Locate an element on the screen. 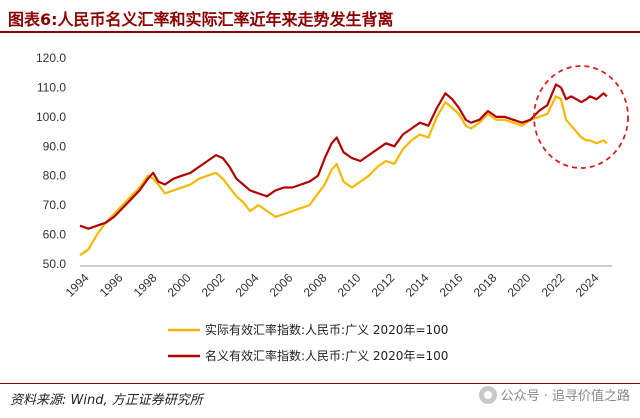 This screenshot has height=418, width=640. wechat-icon is located at coordinates (487, 394).